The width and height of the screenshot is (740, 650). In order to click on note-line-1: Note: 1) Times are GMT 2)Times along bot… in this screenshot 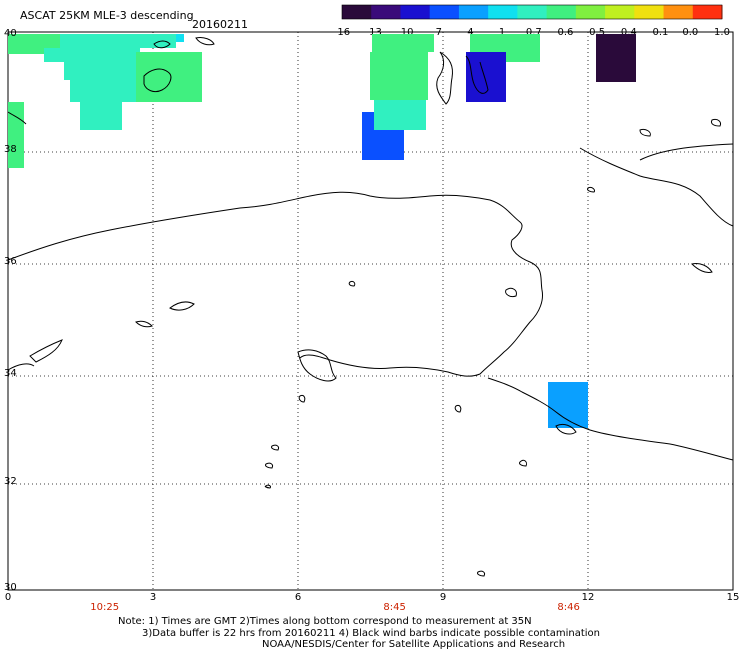, I will do `click(325, 621)`.